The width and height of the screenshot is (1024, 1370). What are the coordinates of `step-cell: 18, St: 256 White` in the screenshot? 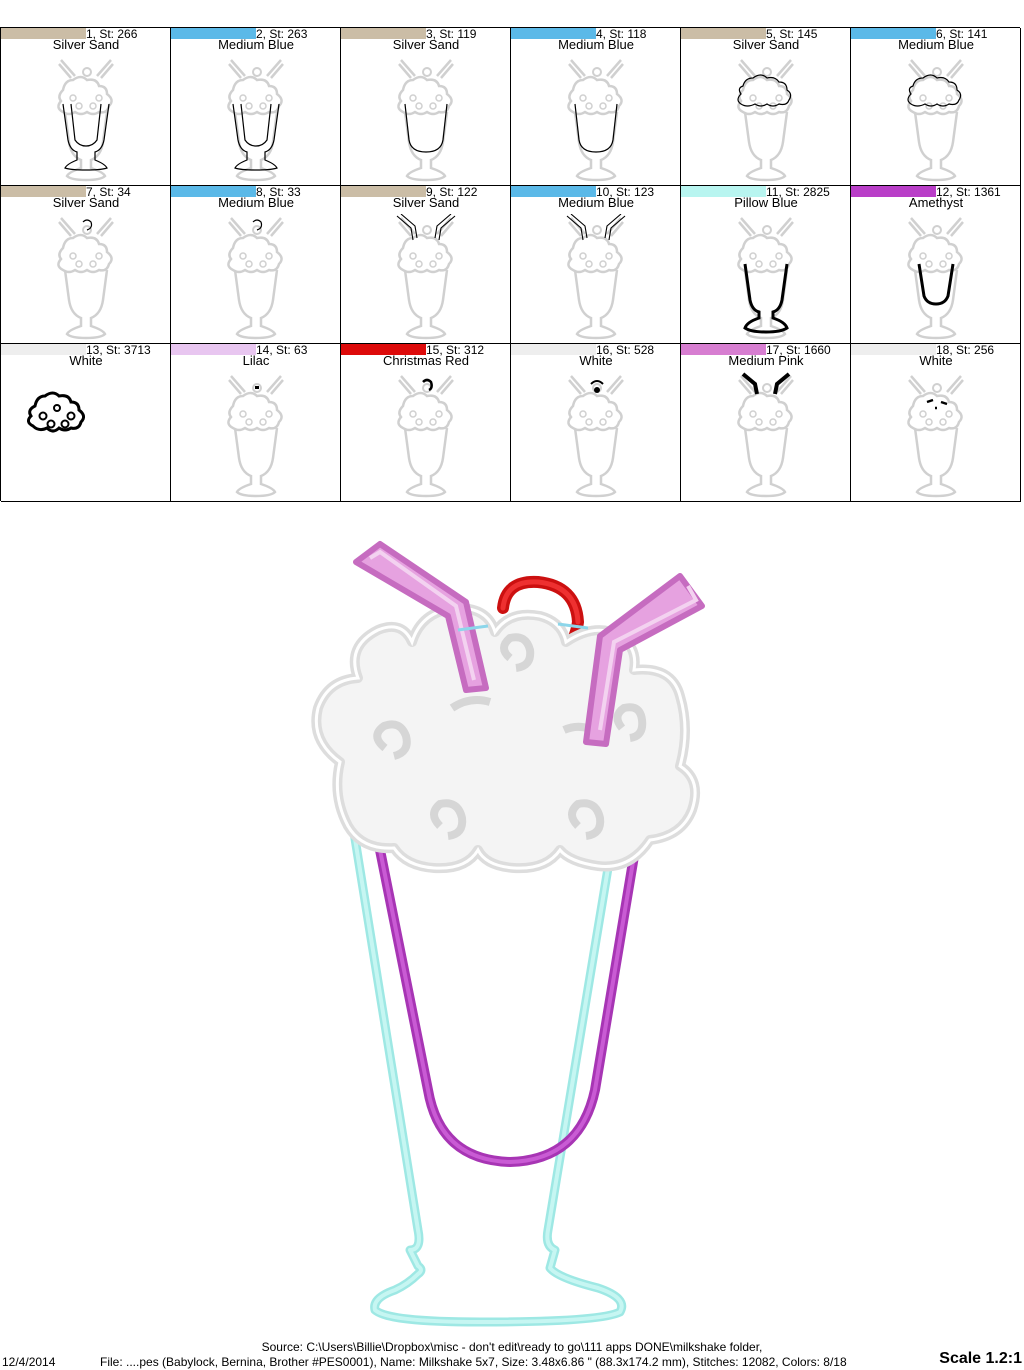 It's located at (936, 423).